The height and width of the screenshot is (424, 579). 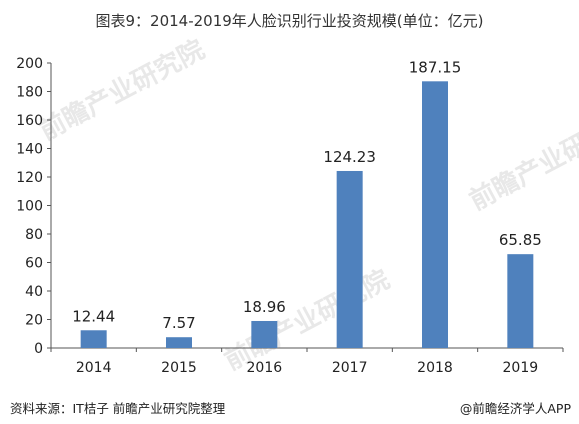 I want to click on y-tick-label: 160, so click(x=29, y=121).